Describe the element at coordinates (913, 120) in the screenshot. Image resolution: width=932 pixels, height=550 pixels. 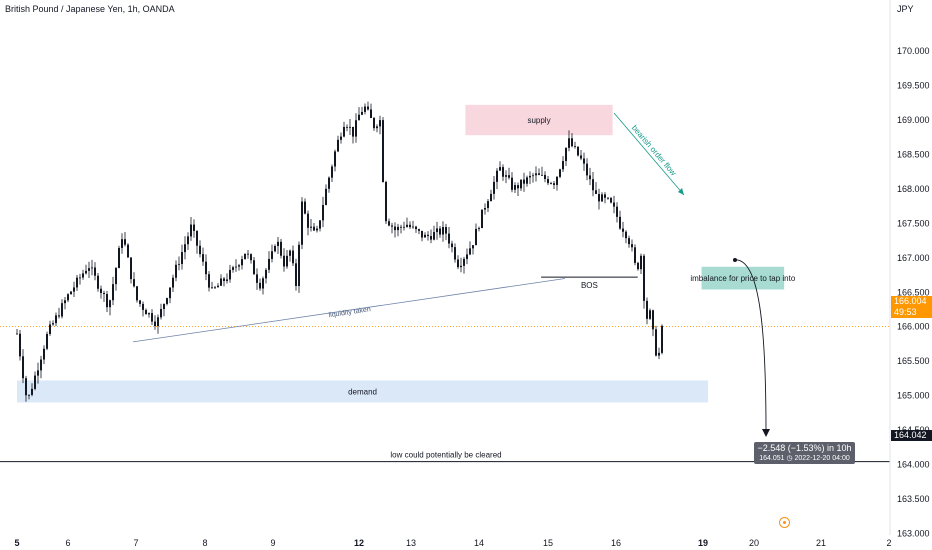
I see `y-tick-label: 169.000` at that location.